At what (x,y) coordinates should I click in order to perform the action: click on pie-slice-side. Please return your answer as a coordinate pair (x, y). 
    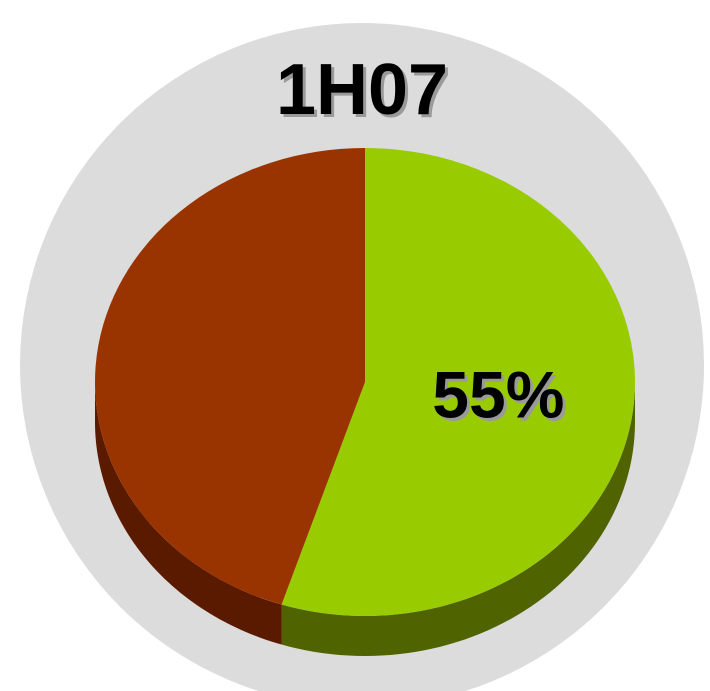
    Looking at the image, I should click on (188, 513).